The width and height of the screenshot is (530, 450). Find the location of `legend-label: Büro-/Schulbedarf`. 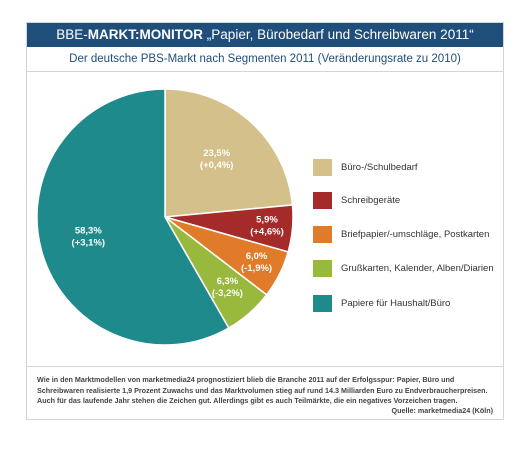

legend-label: Büro-/Schulbedarf is located at coordinates (379, 167).